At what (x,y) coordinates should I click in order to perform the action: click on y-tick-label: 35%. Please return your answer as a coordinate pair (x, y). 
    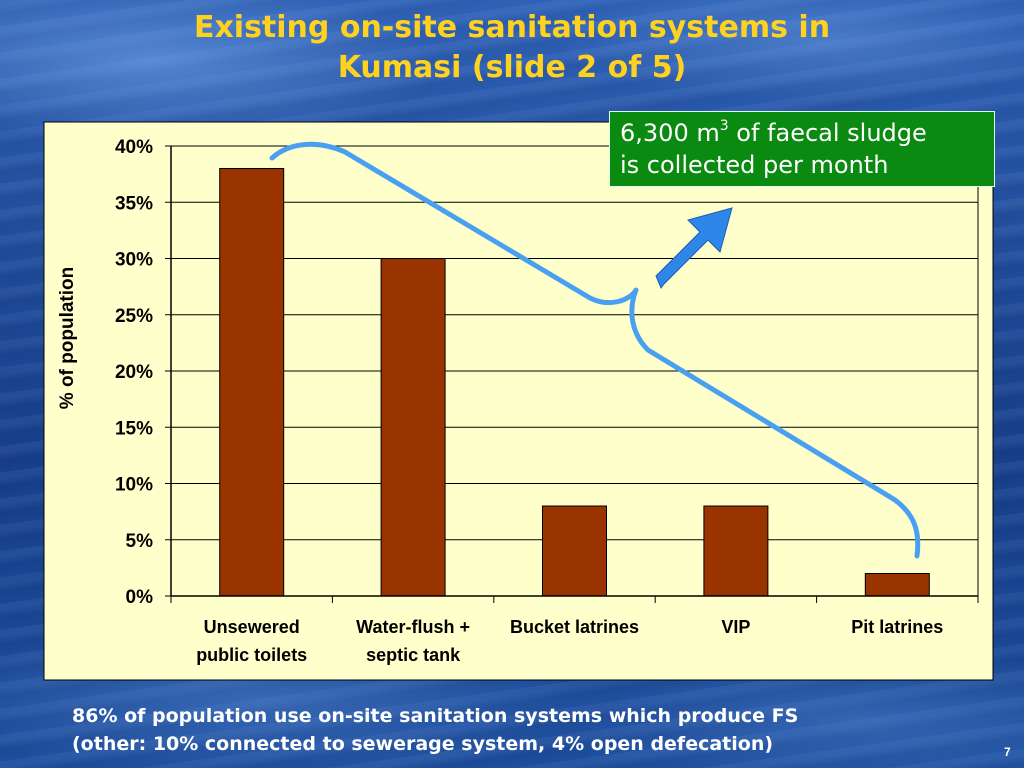
    Looking at the image, I should click on (134, 203).